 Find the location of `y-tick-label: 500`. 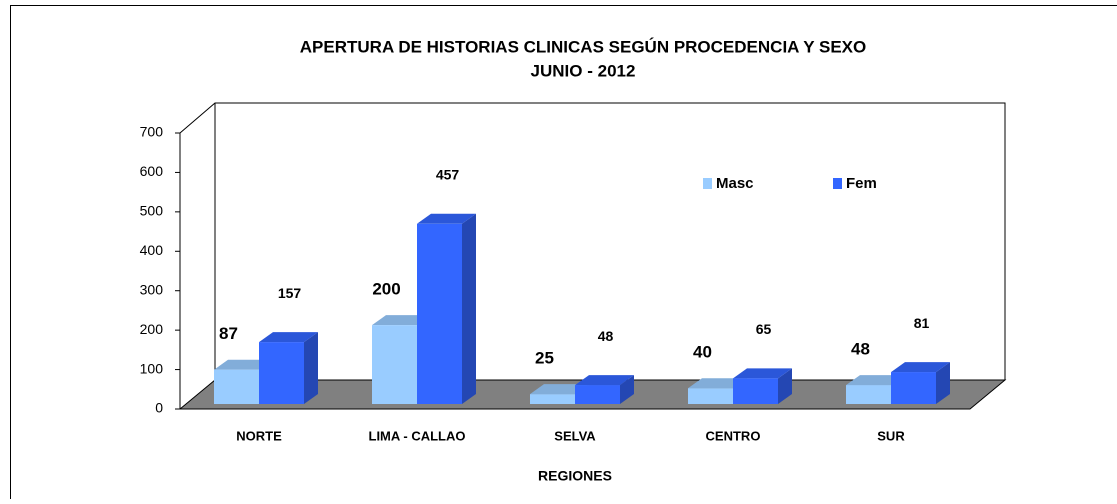

y-tick-label: 500 is located at coordinates (152, 211).